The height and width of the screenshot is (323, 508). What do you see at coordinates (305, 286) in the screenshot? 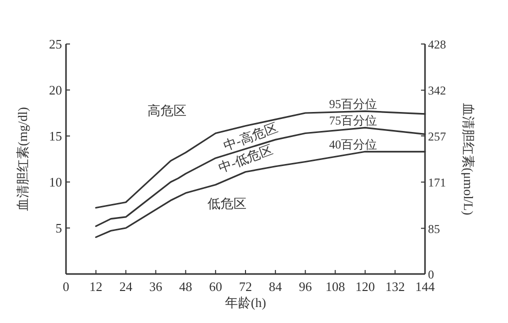
I see `x-tick-label: 96` at bounding box center [305, 286].